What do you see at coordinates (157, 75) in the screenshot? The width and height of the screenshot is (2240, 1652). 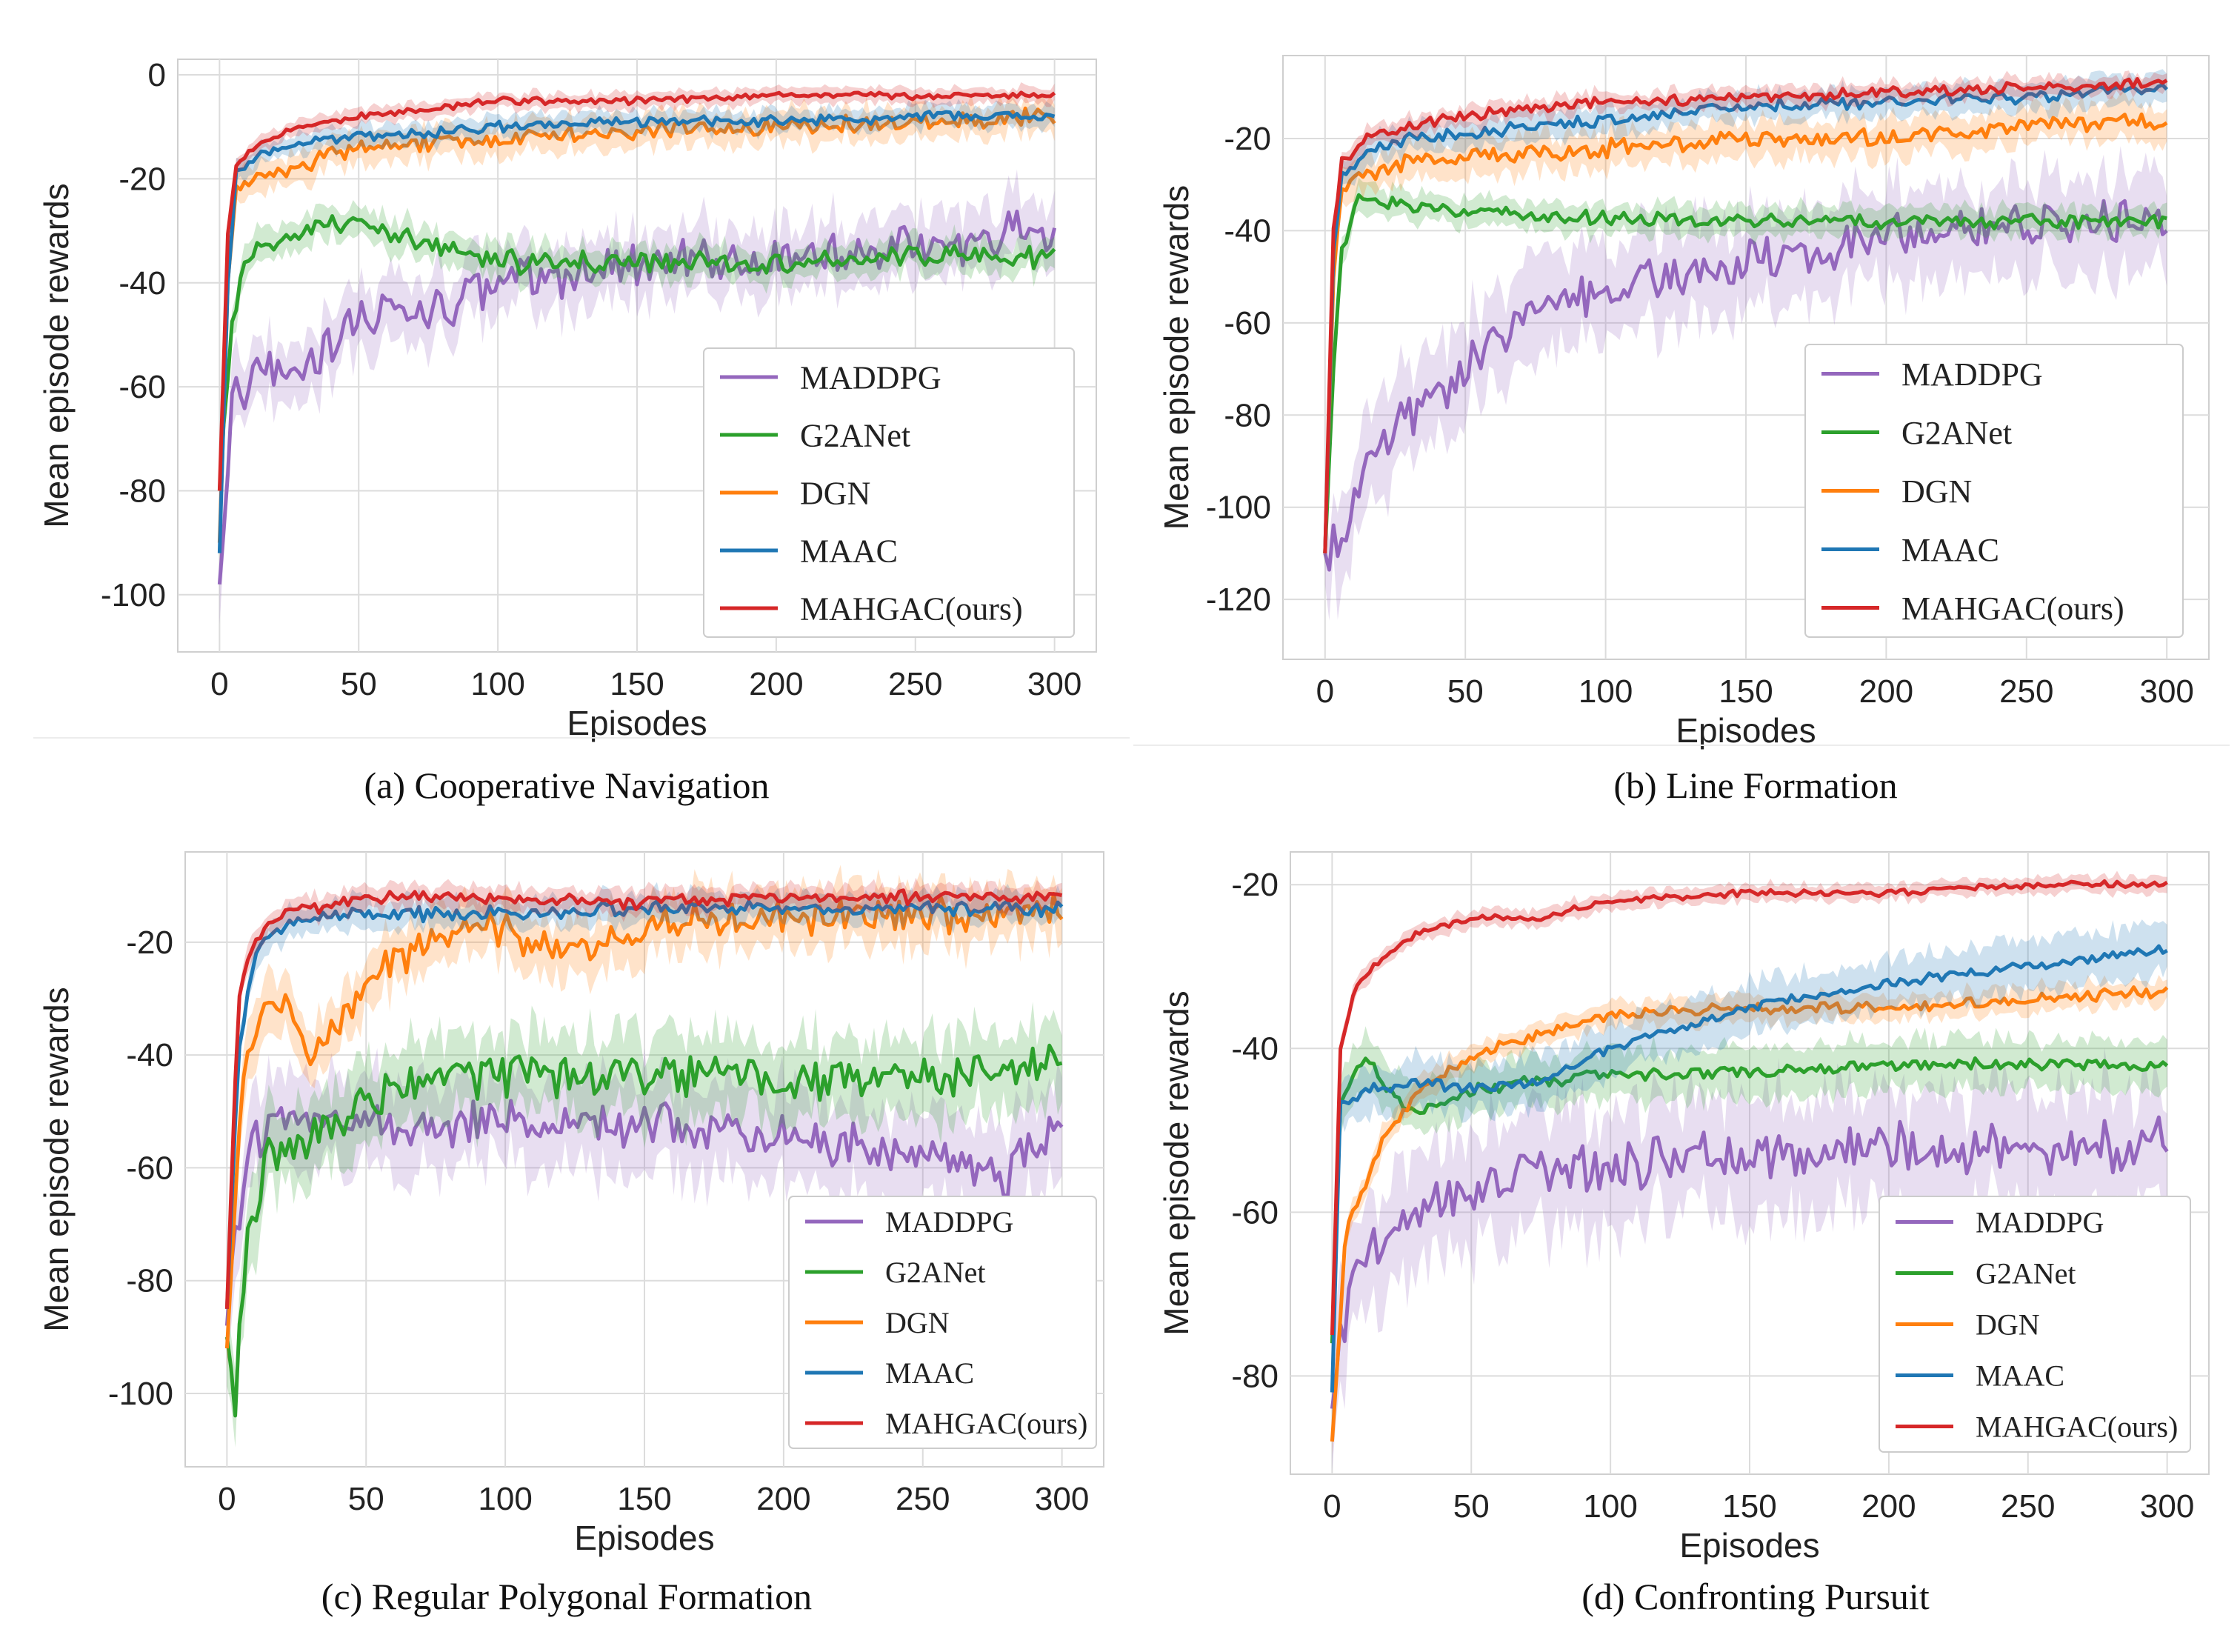 I see `y-tick-label: 0` at bounding box center [157, 75].